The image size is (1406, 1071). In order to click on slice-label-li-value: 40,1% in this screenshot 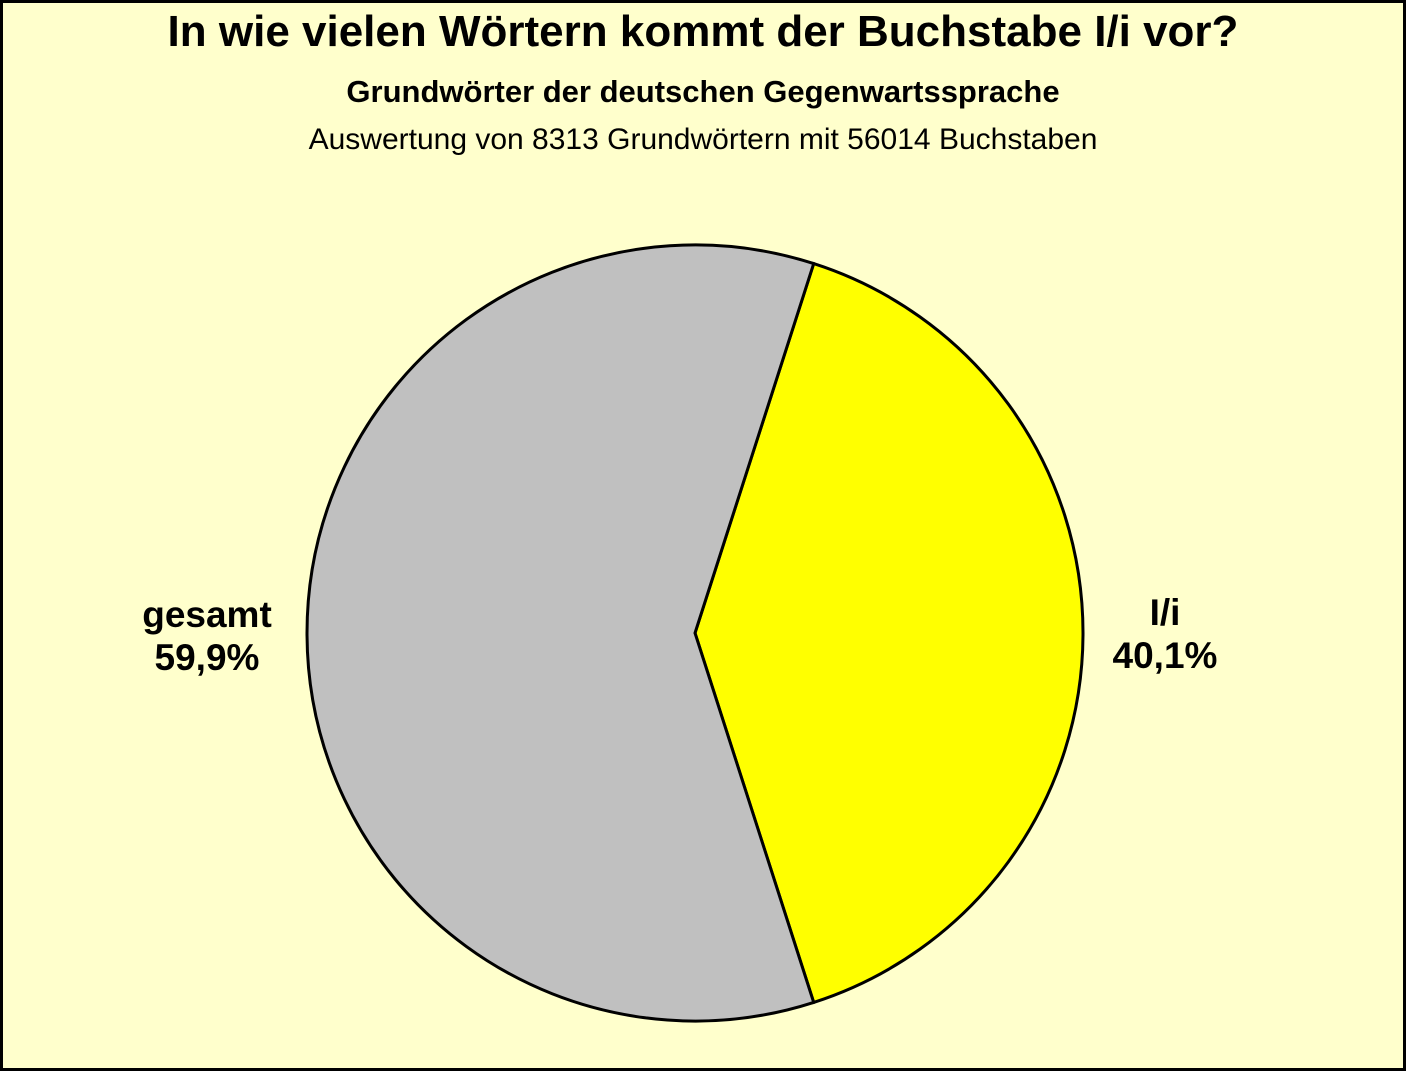, I will do `click(1165, 655)`.